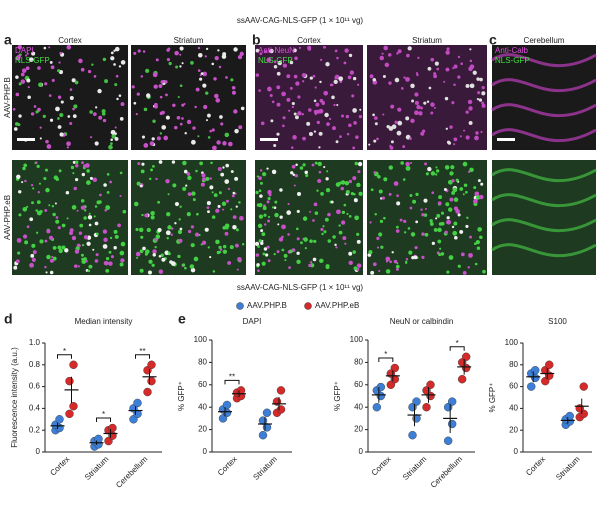 This screenshot has width=600, height=512. What do you see at coordinates (240, 306) in the screenshot?
I see `legend-swatch` at bounding box center [240, 306].